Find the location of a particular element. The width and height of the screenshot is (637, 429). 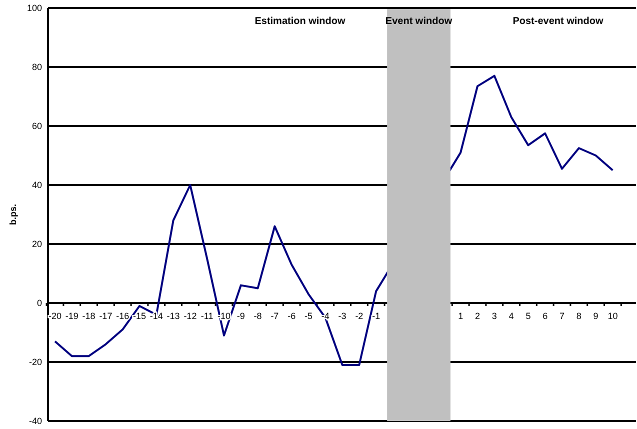

x-tick-label: -3 is located at coordinates (342, 316).